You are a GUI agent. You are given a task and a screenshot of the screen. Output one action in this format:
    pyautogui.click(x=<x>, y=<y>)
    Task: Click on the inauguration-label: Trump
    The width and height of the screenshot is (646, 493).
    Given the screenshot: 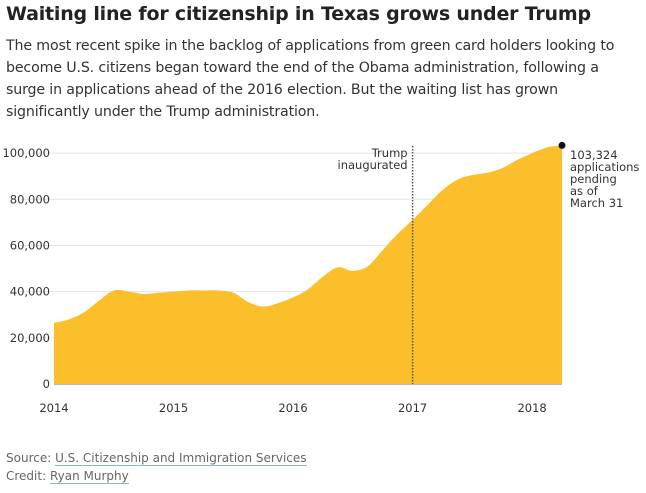 What is the action you would take?
    pyautogui.click(x=389, y=153)
    